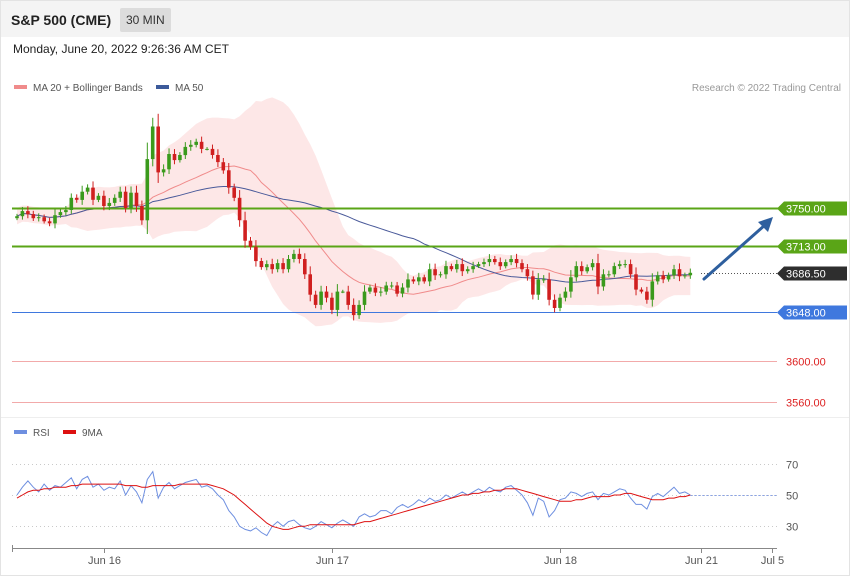 The width and height of the screenshot is (850, 576). Describe the element at coordinates (792, 497) in the screenshot. I see `rsi-tick-label-50: 50` at that location.